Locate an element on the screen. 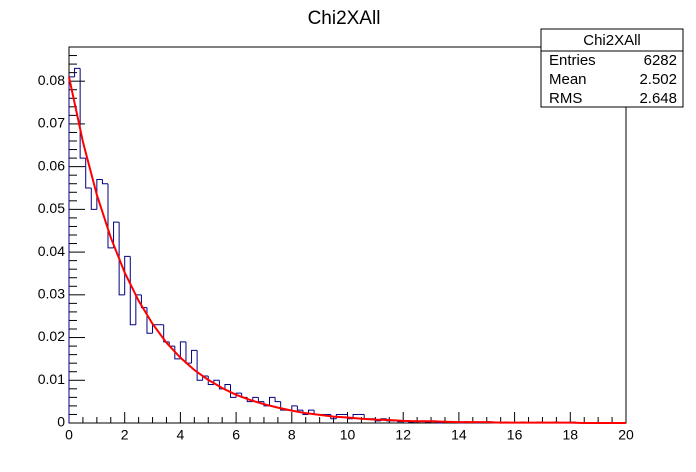 Image resolution: width=696 pixels, height=472 pixels. x-tick-label: 14 is located at coordinates (459, 435).